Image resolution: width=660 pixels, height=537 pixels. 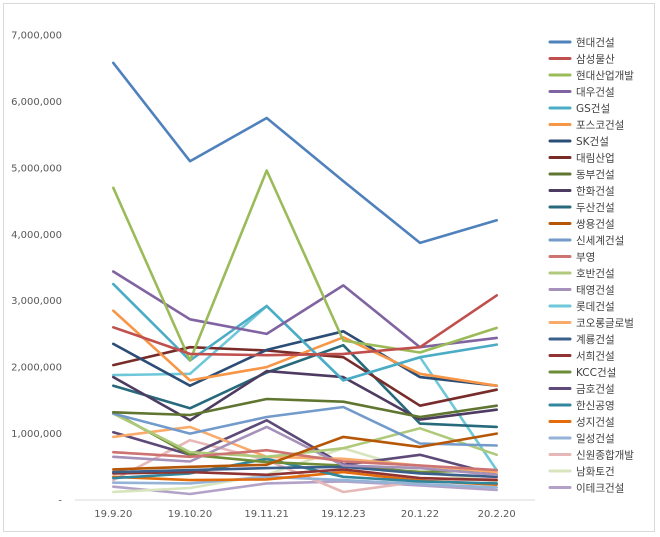 What do you see at coordinates (497, 514) in the screenshot?
I see `x-tick-label: 20.2.20` at bounding box center [497, 514].